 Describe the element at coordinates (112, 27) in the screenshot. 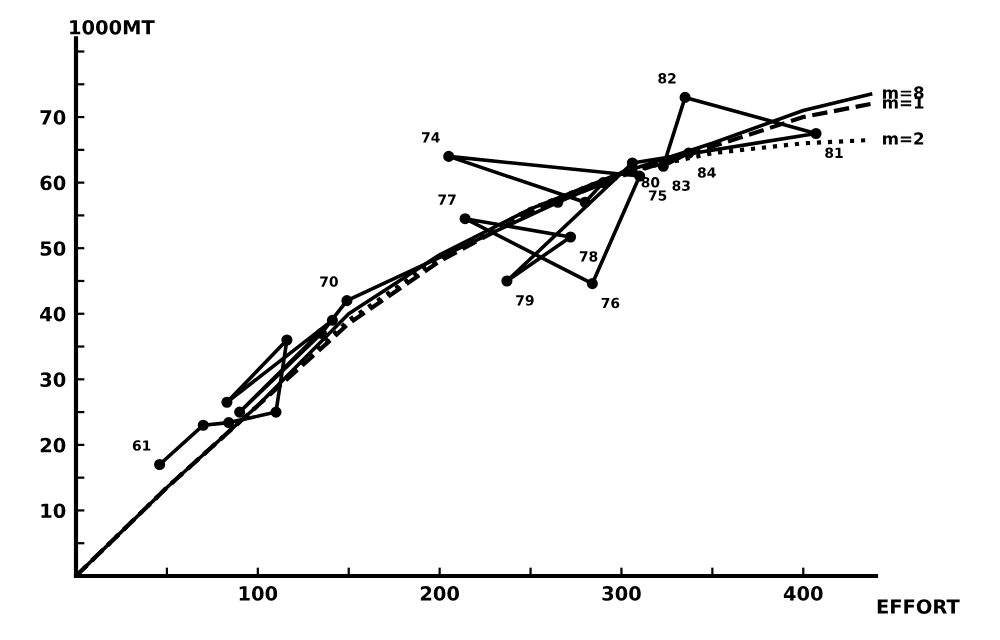

I see `y-axis-title: 1000MT` at that location.